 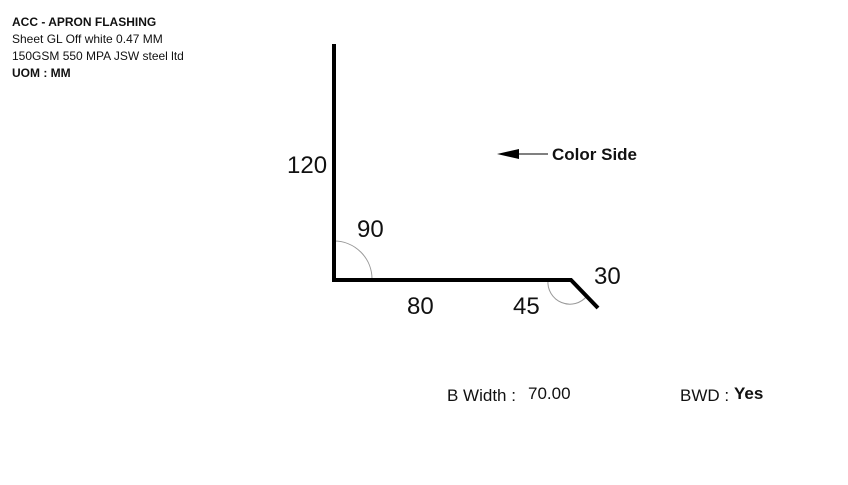 What do you see at coordinates (481, 395) in the screenshot?
I see `b-width-label: B Width :` at bounding box center [481, 395].